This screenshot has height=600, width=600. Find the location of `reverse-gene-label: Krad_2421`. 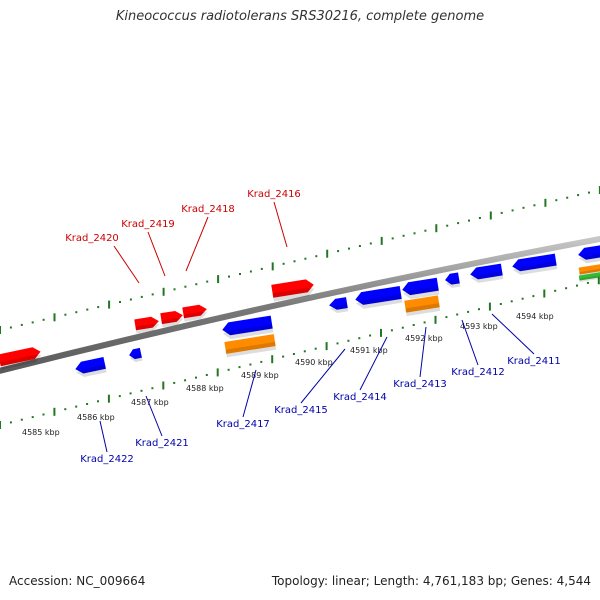

reverse-gene-label: Krad_2421 is located at coordinates (162, 443).